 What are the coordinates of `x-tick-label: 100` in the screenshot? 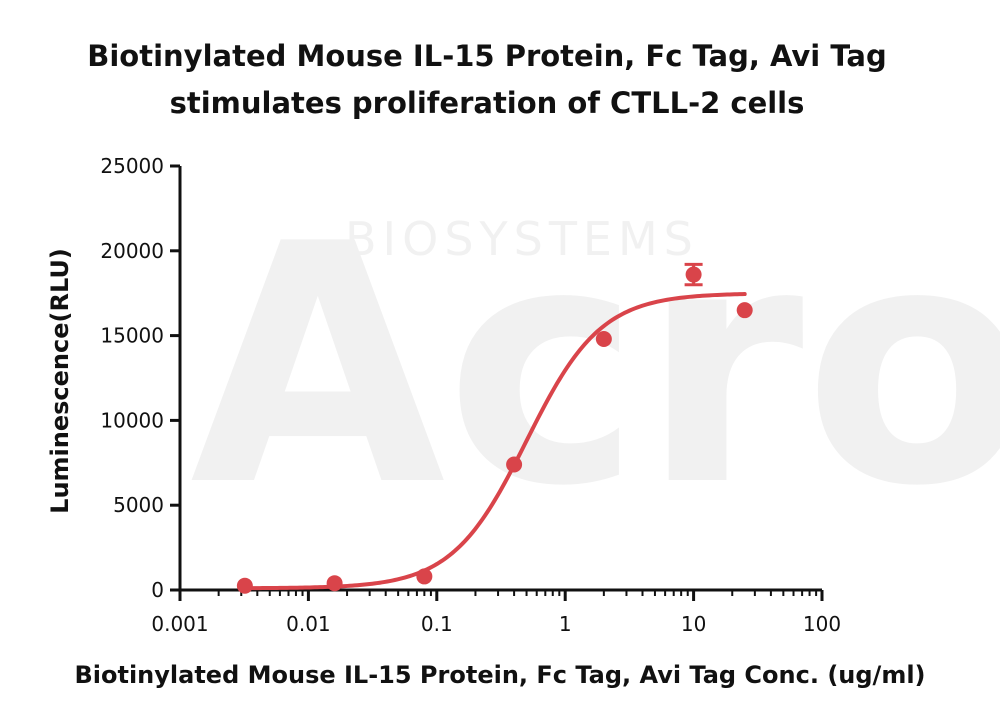 It's located at (822, 624).